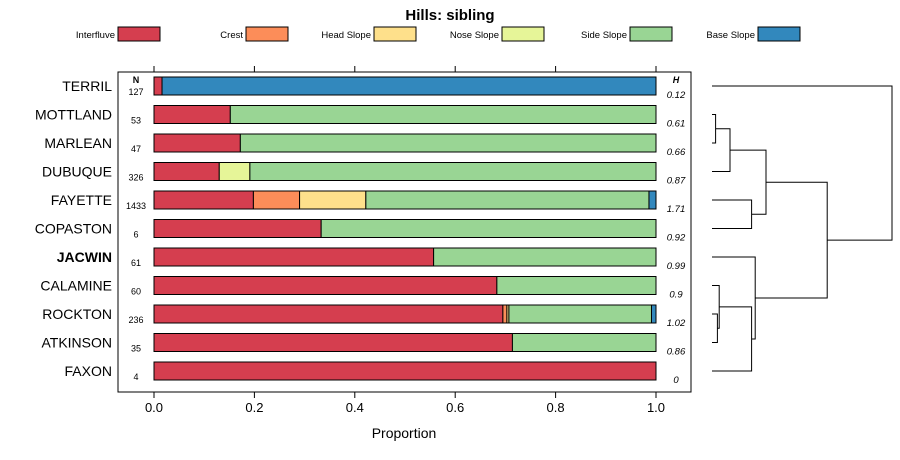  Describe the element at coordinates (676, 266) in the screenshot. I see `h-value: 0.99` at that location.